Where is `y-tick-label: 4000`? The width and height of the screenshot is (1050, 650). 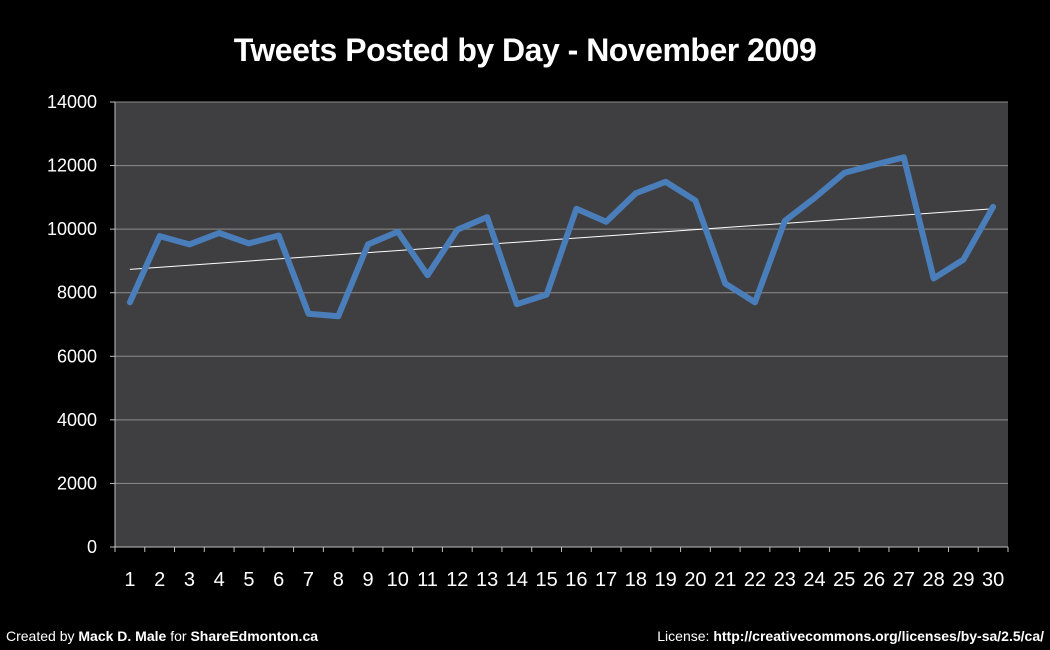 y-tick-label: 4000 is located at coordinates (77, 420).